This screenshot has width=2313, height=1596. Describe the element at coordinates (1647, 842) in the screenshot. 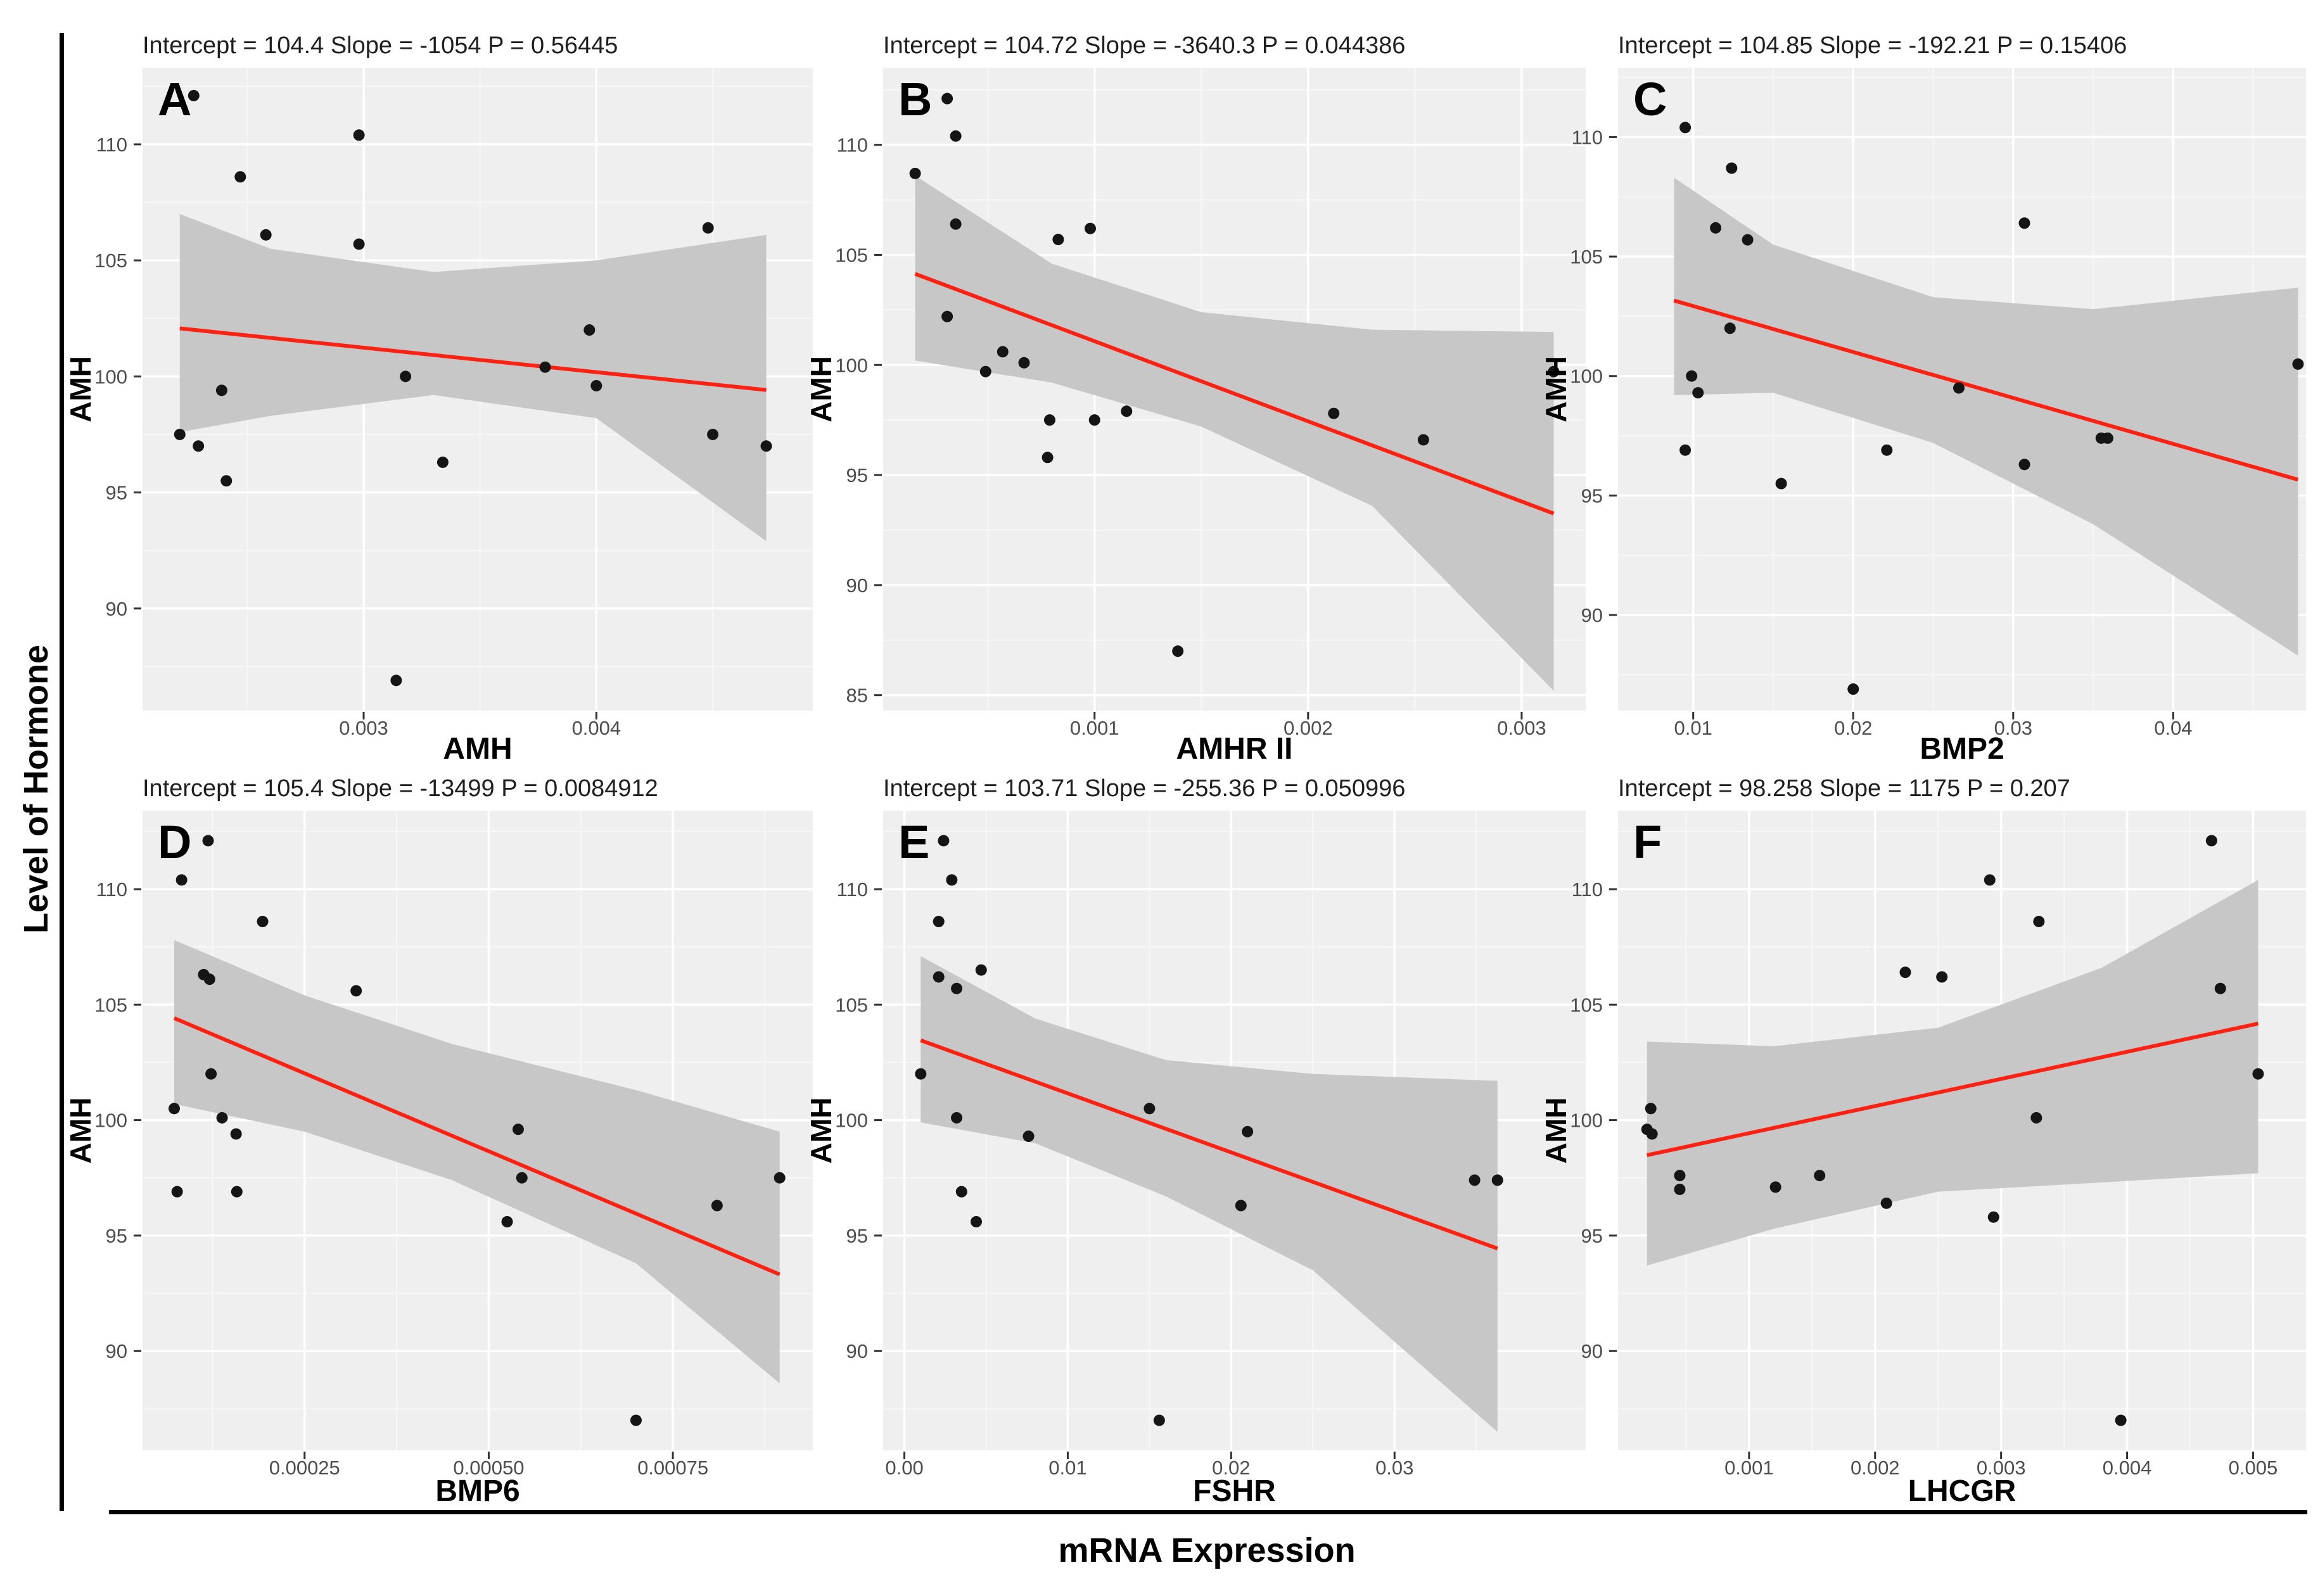

I see `panel-letter: F` at that location.